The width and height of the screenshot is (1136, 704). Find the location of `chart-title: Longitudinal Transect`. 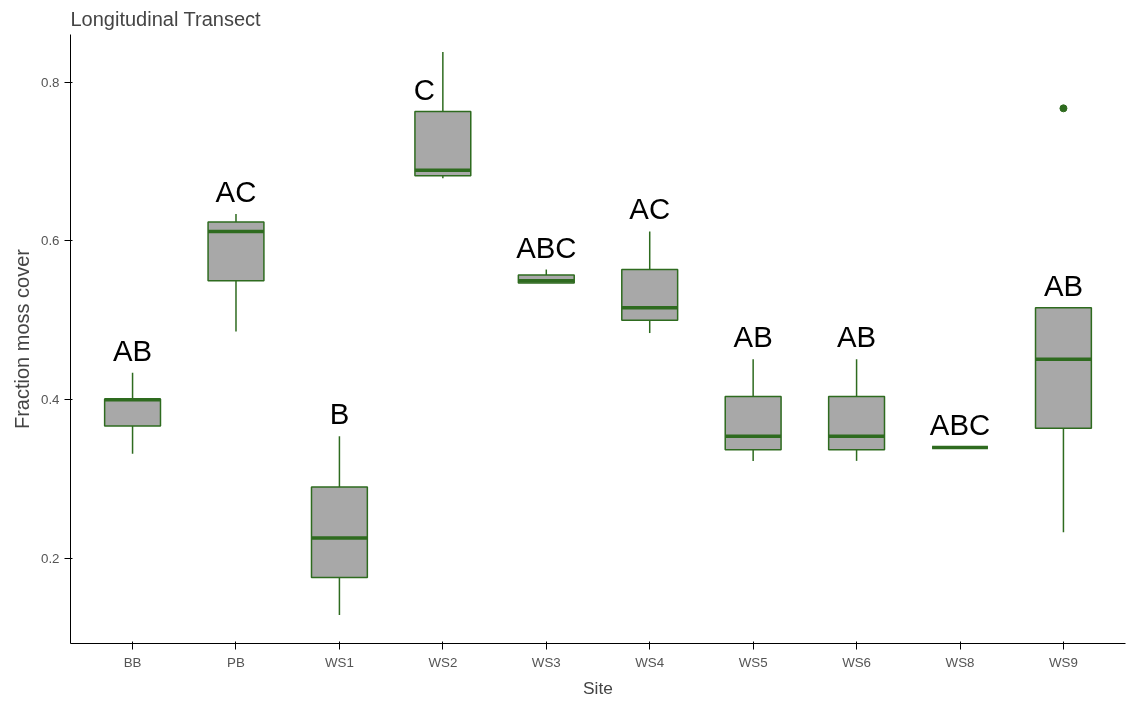

chart-title: Longitudinal Transect is located at coordinates (166, 18).